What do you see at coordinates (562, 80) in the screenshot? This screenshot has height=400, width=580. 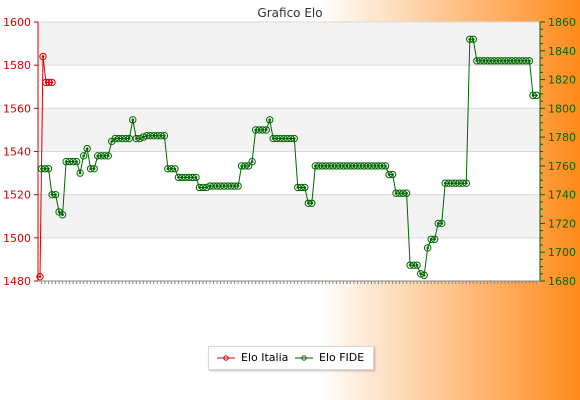 I see `right-tick-label: 1820` at bounding box center [562, 80].